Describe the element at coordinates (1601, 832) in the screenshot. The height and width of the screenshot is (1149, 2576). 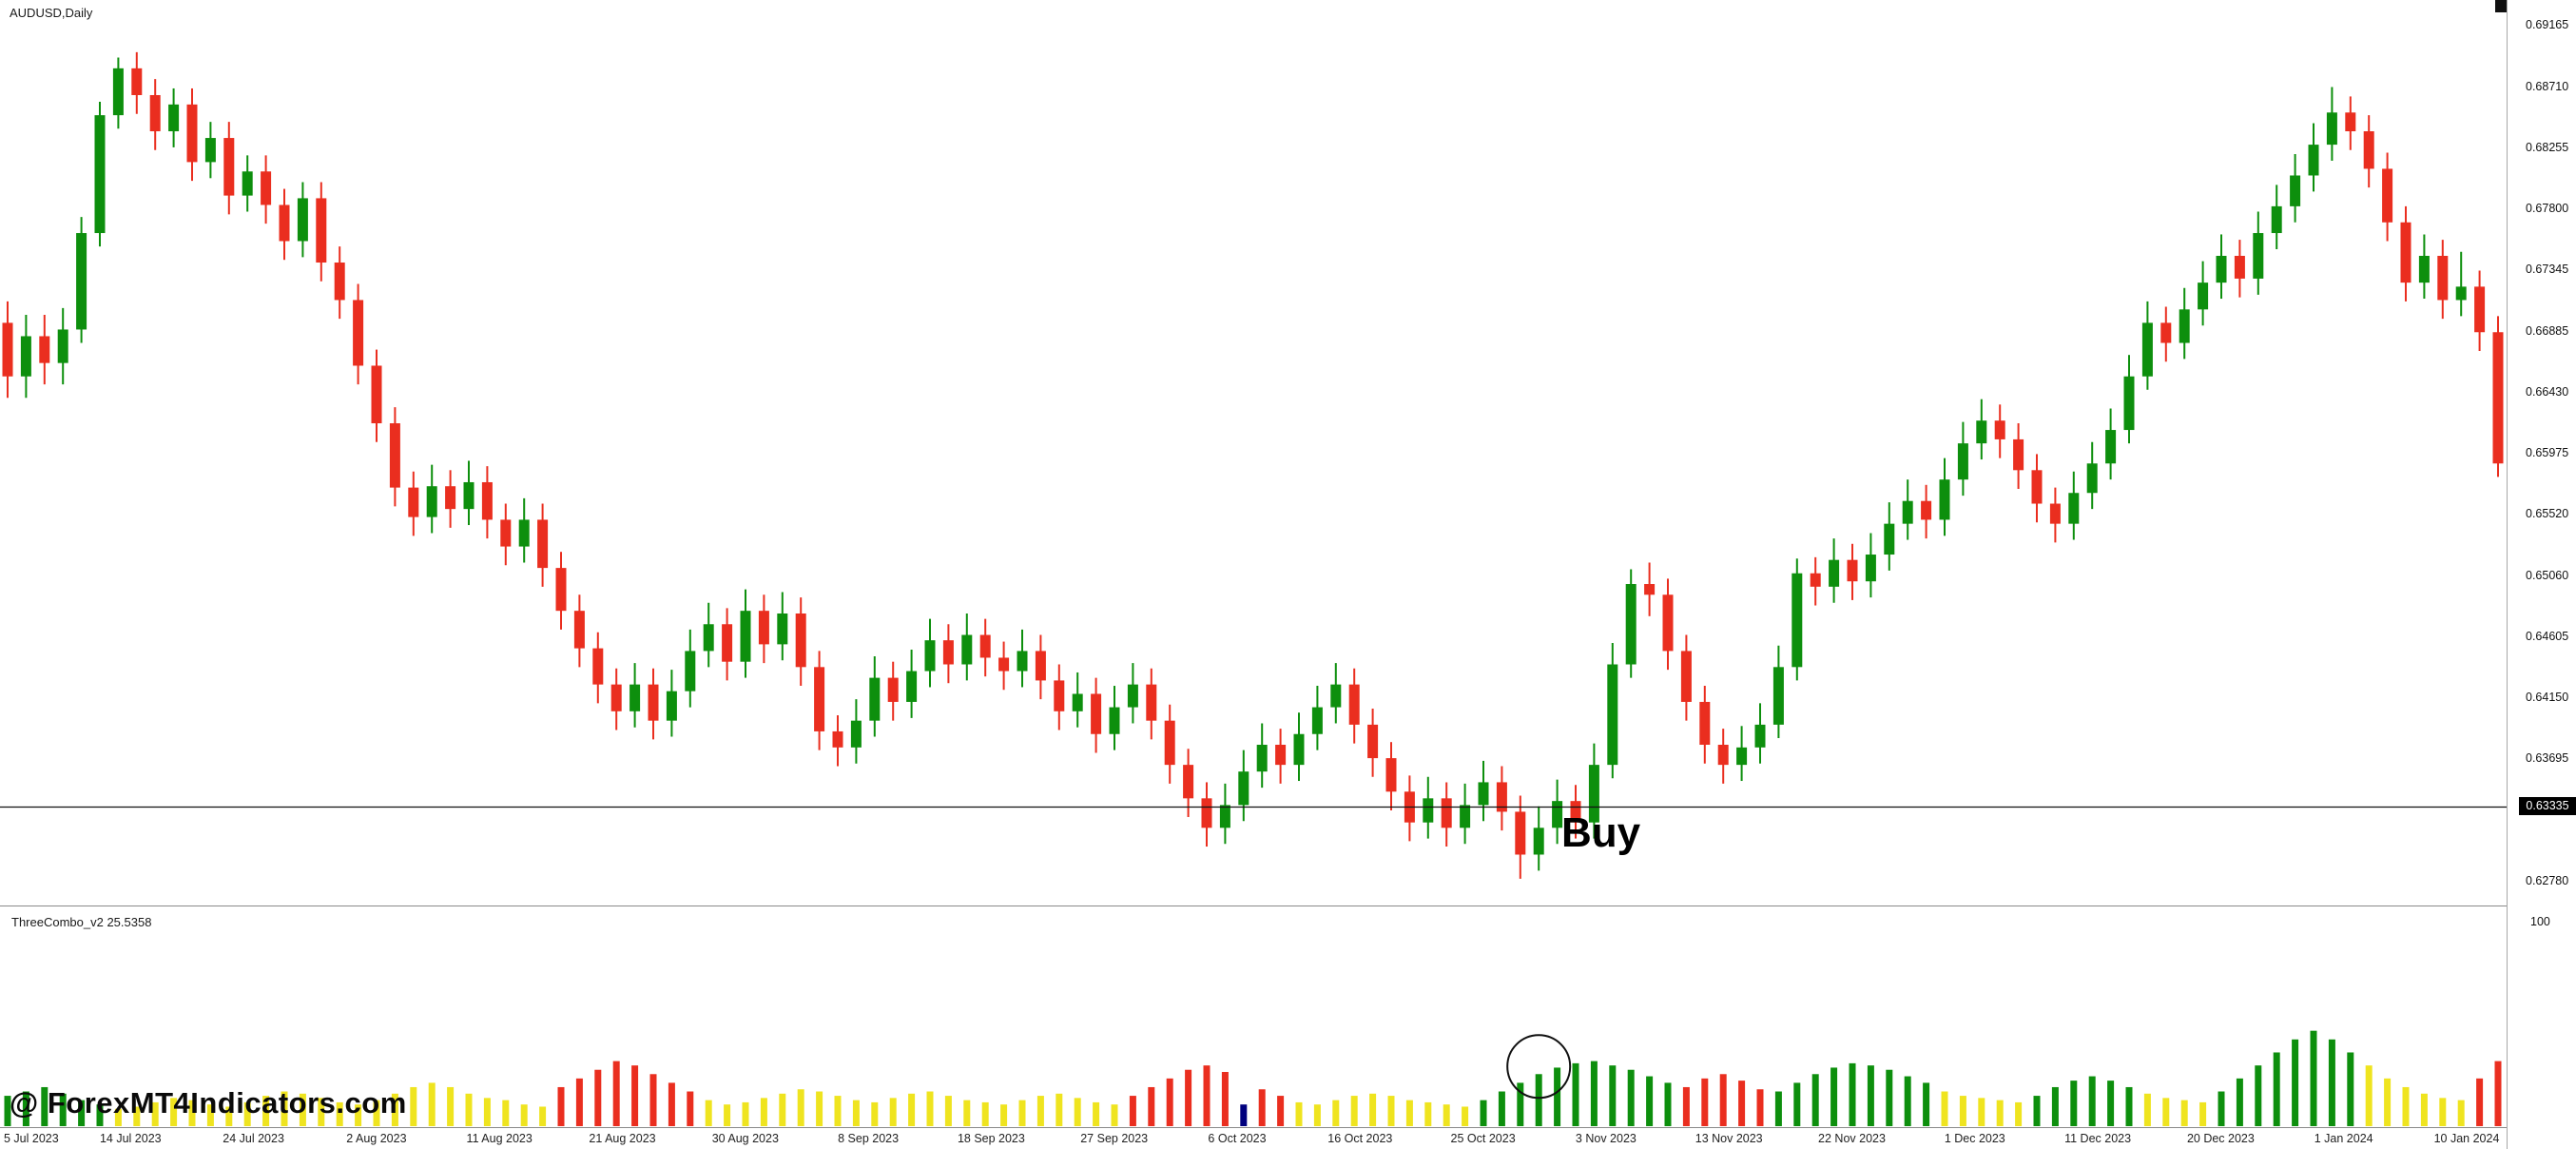
I see `buy-annotation: Buy` at that location.